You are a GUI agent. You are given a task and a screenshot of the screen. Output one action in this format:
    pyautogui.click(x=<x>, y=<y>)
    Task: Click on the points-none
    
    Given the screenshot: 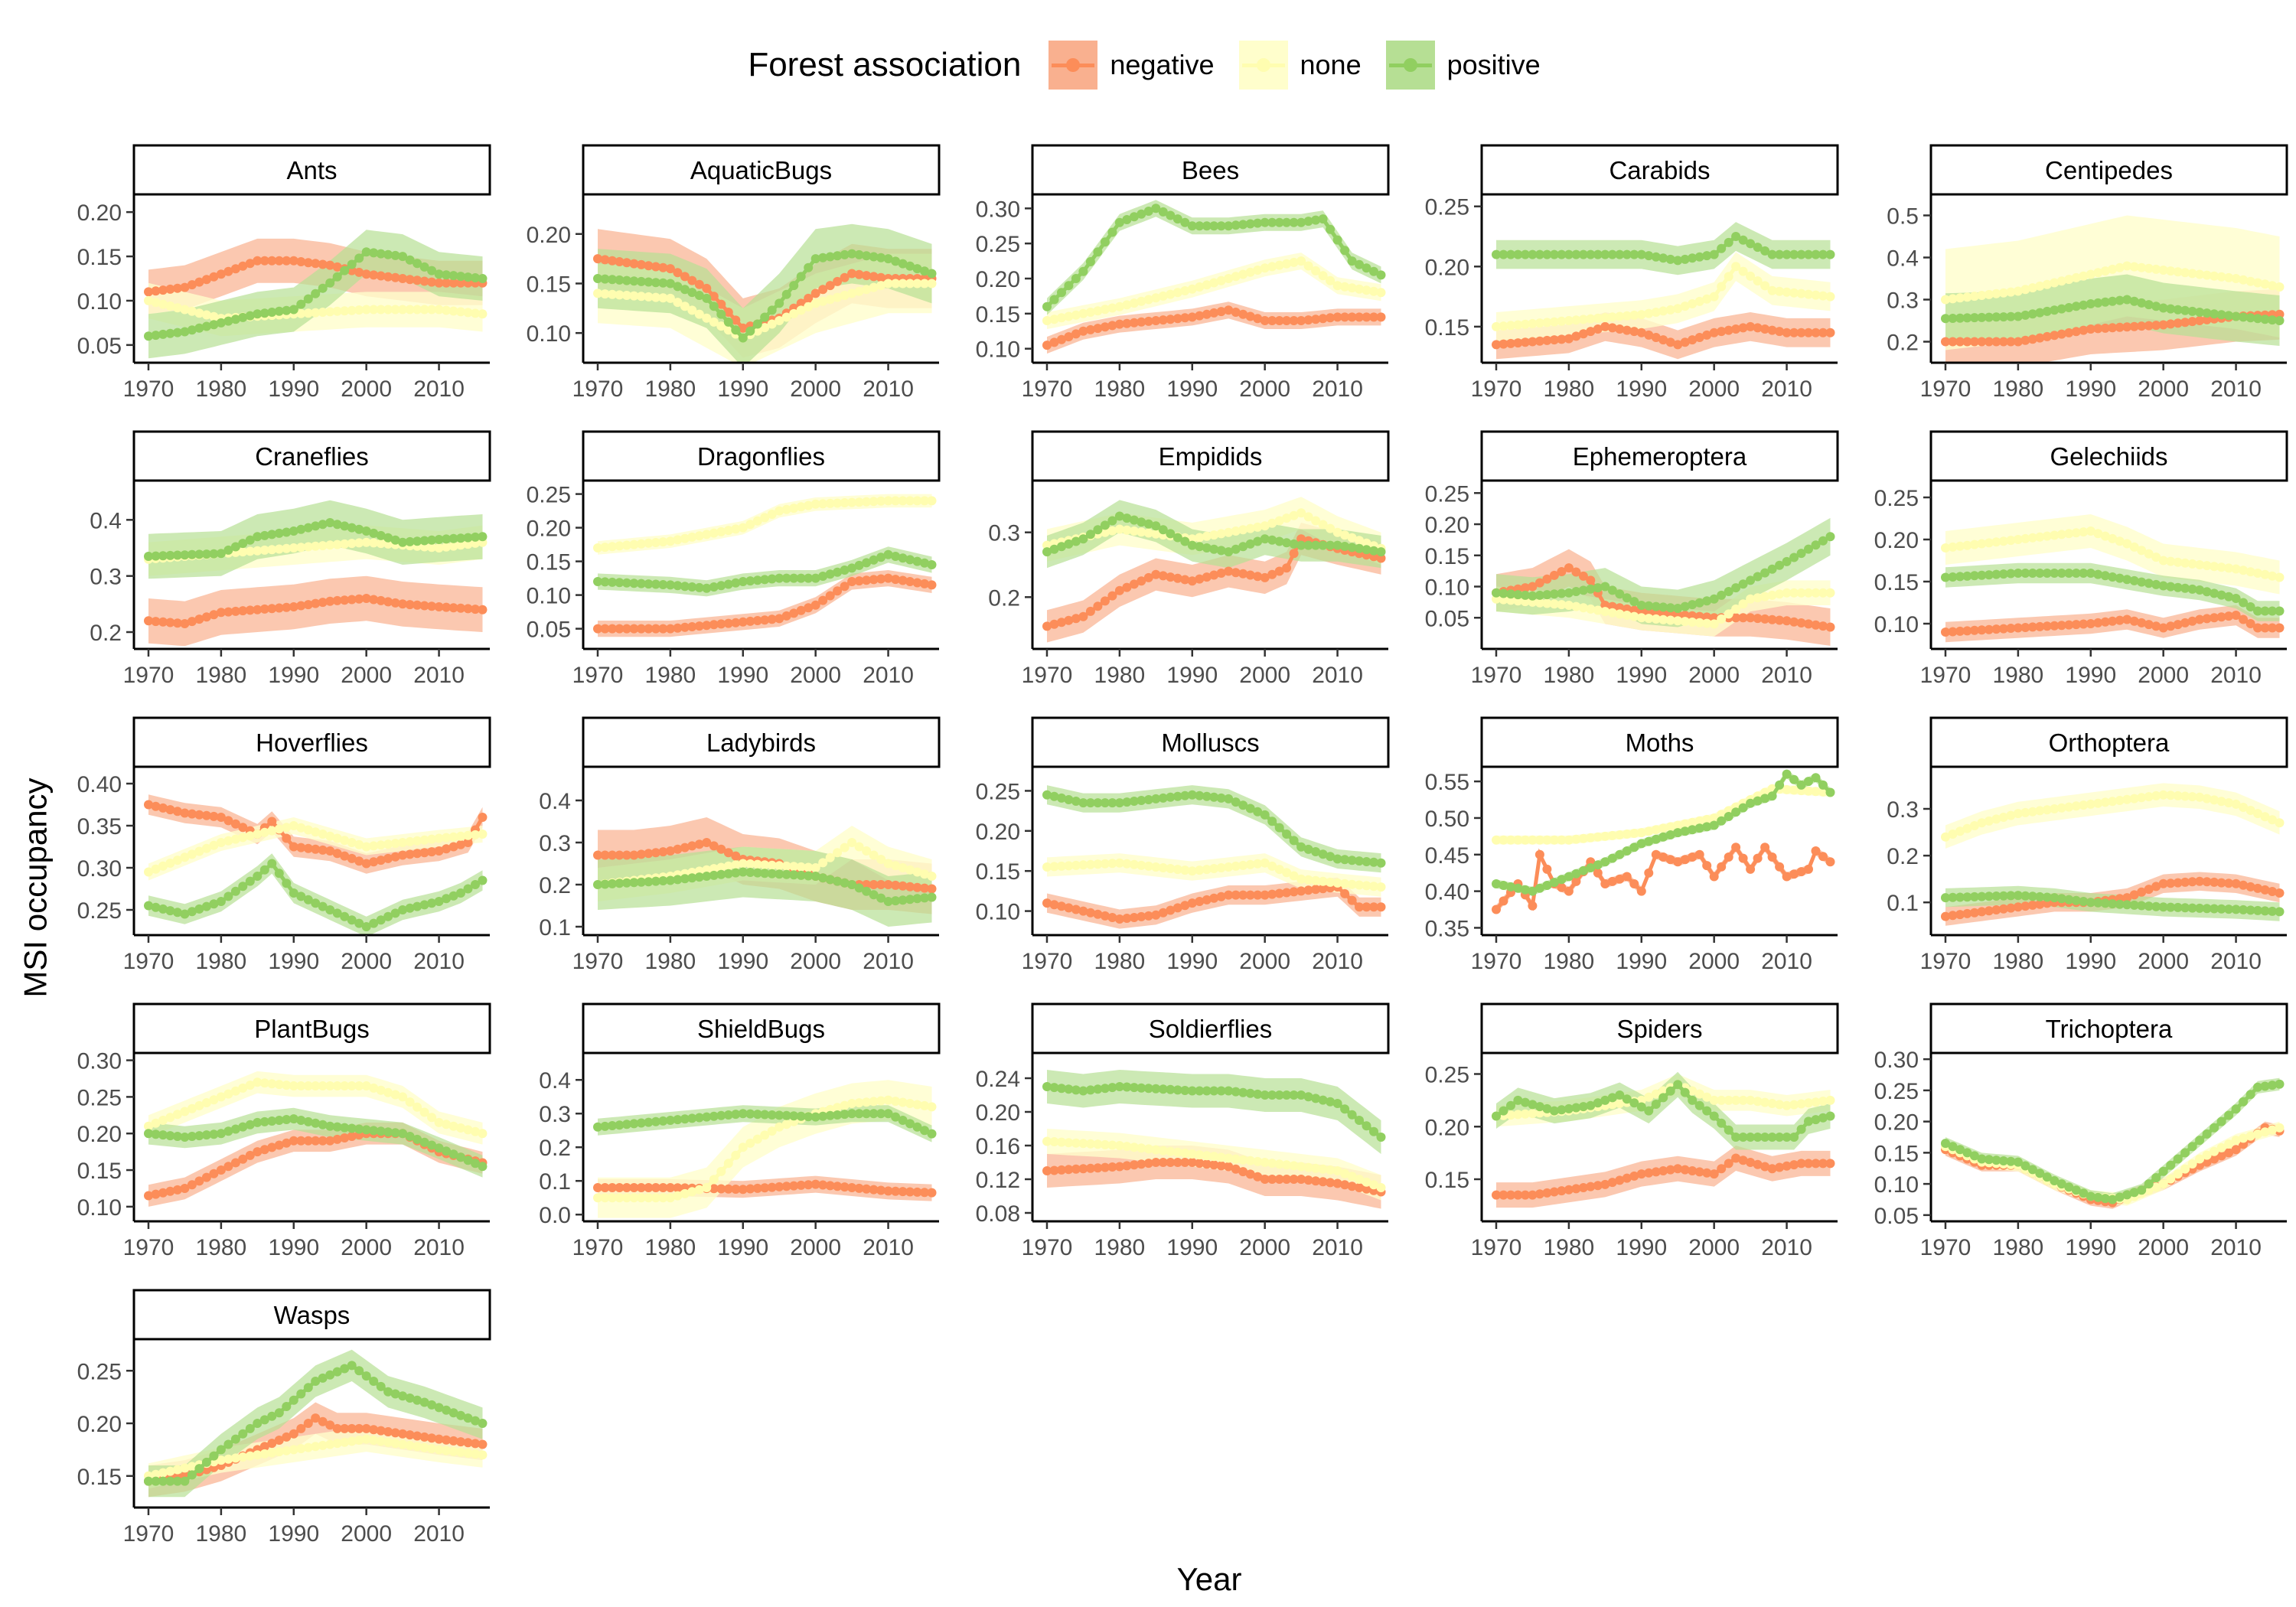 What is the action you would take?
    pyautogui.click(x=1663, y=296)
    